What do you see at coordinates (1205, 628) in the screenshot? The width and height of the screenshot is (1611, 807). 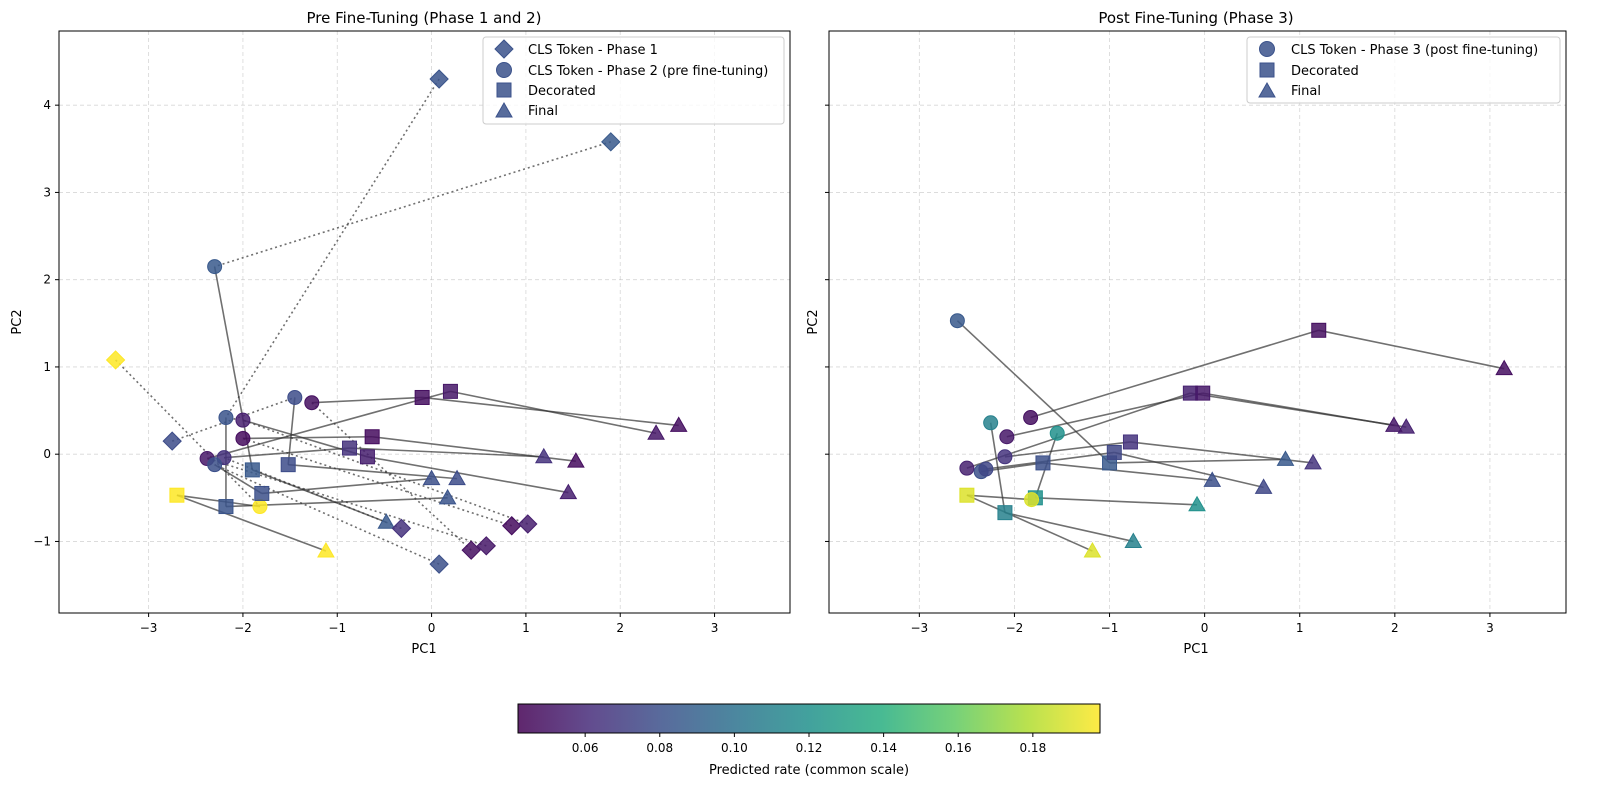 I see `x-tick-label: 0` at bounding box center [1205, 628].